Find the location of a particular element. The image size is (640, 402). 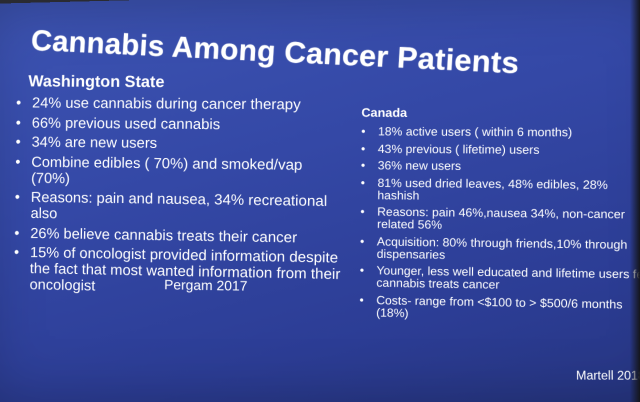

bullet-item: 66% previous used cannabis is located at coordinates (180, 124).